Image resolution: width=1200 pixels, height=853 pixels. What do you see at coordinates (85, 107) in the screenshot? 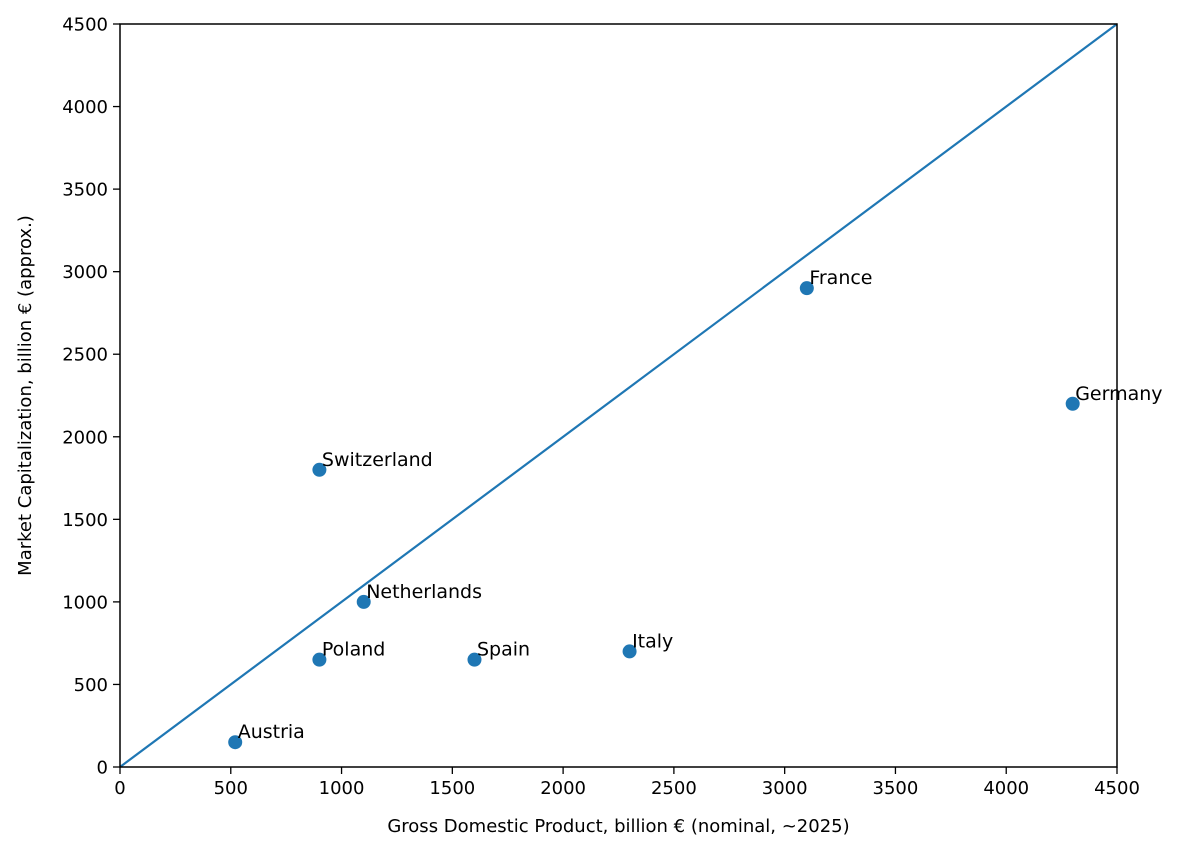
I see `y-tick-label: 4000` at bounding box center [85, 107].